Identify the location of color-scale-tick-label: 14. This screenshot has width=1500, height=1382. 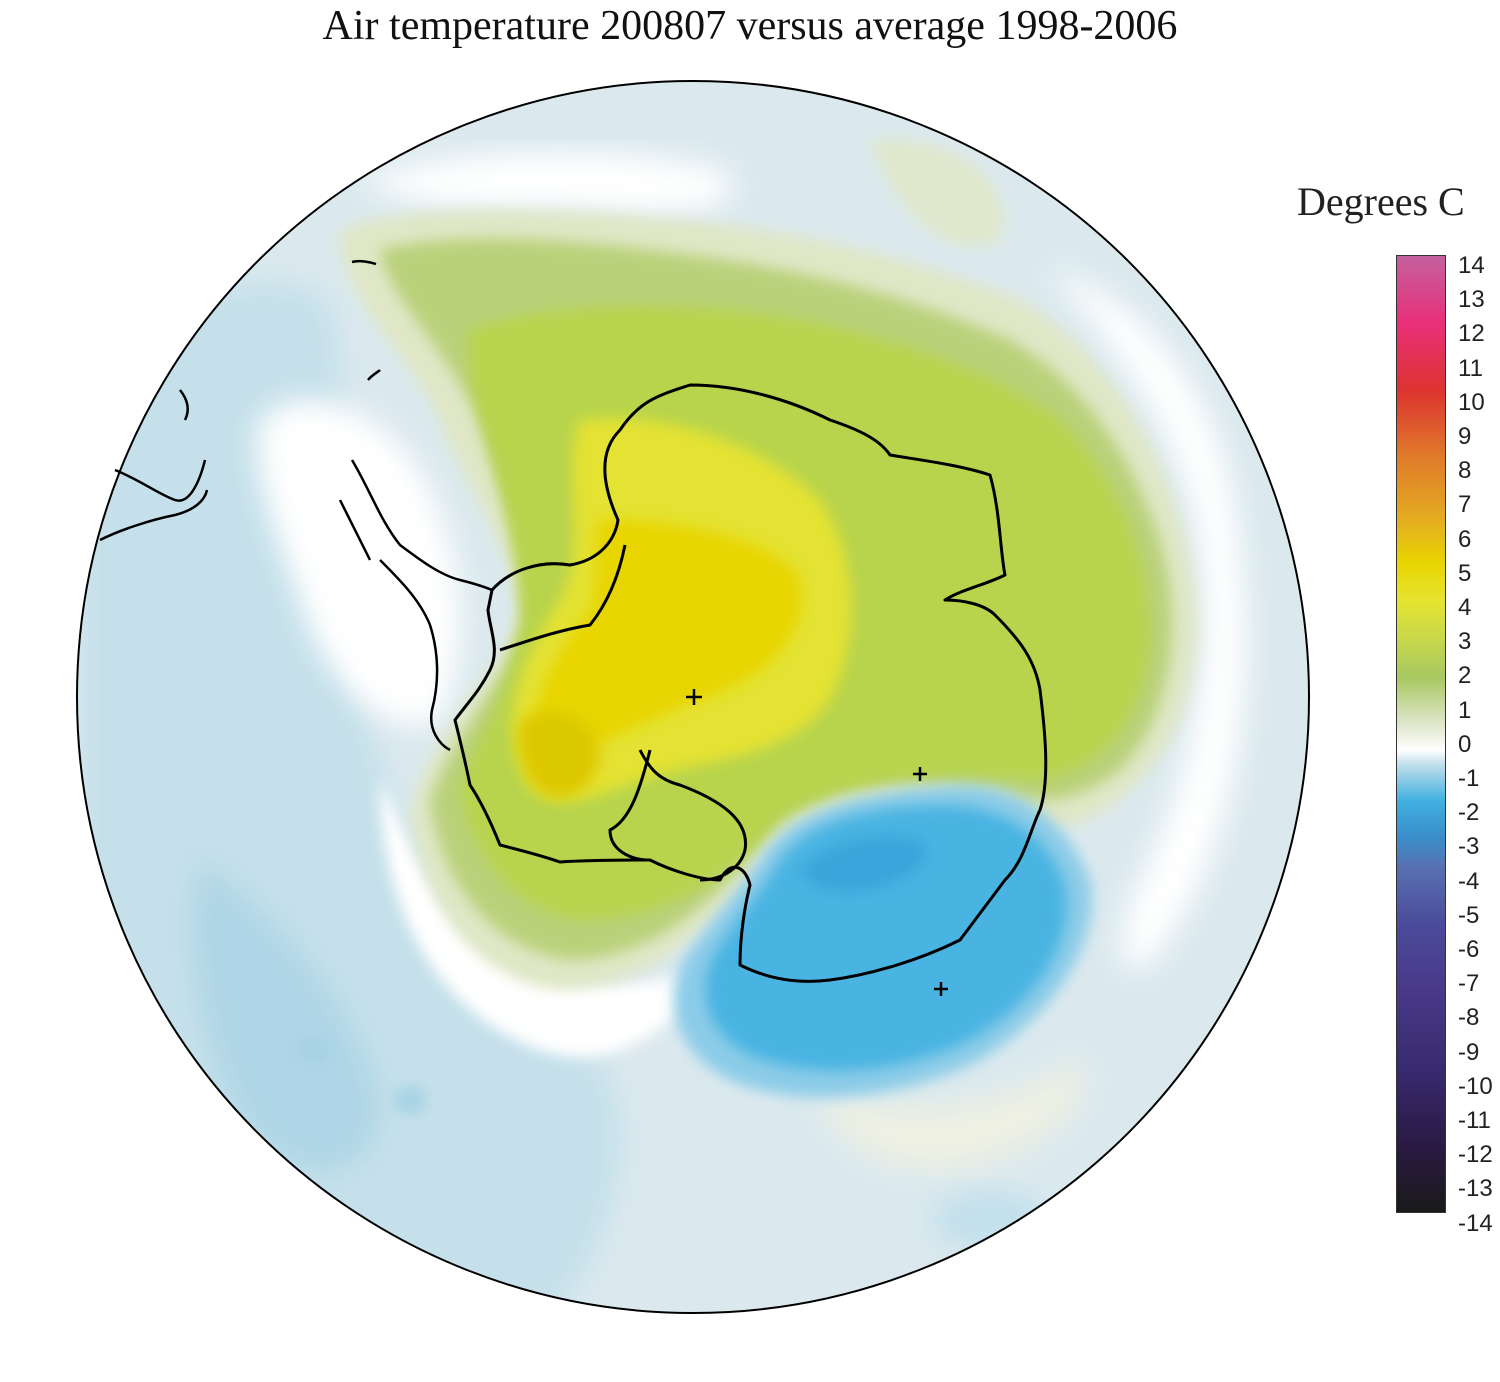
(1471, 265).